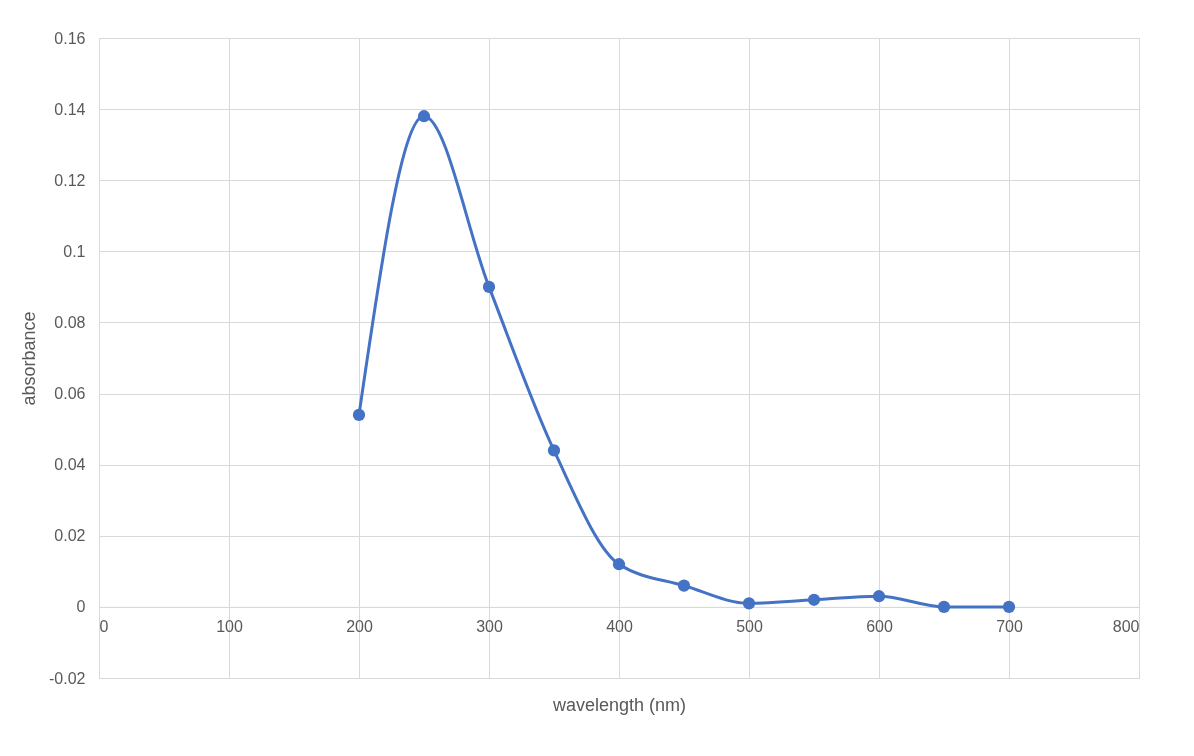  What do you see at coordinates (70, 38) in the screenshot?
I see `y-tick-label: 0.16` at bounding box center [70, 38].